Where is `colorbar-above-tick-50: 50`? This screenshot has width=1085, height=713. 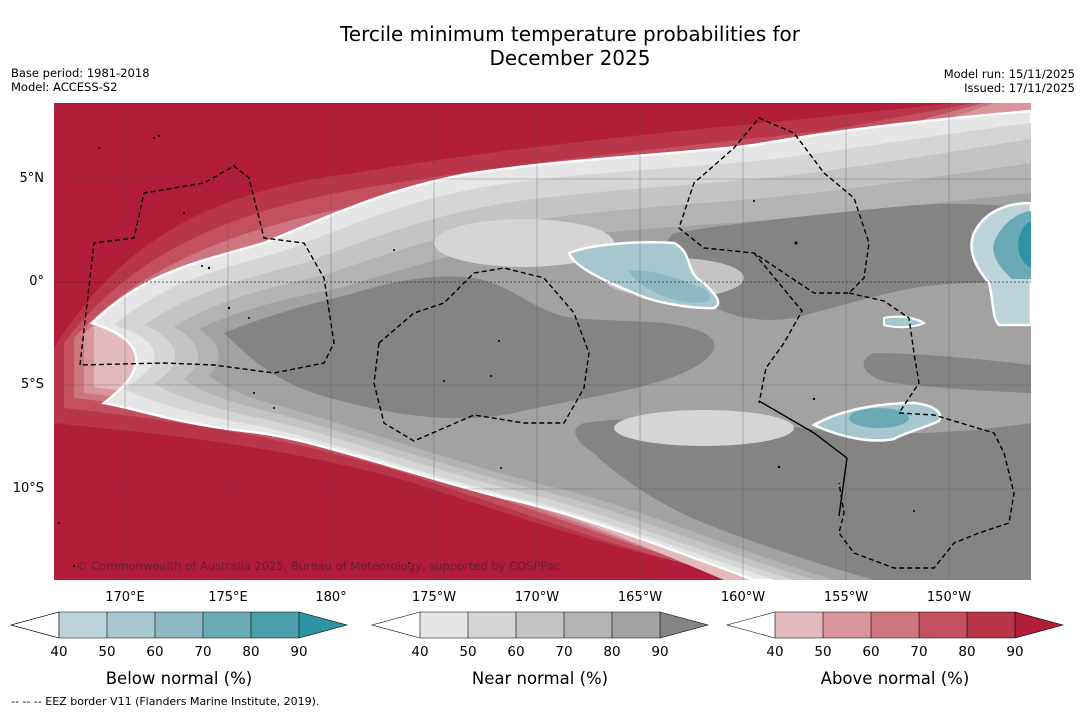 colorbar-above-tick-50: 50 is located at coordinates (823, 652).